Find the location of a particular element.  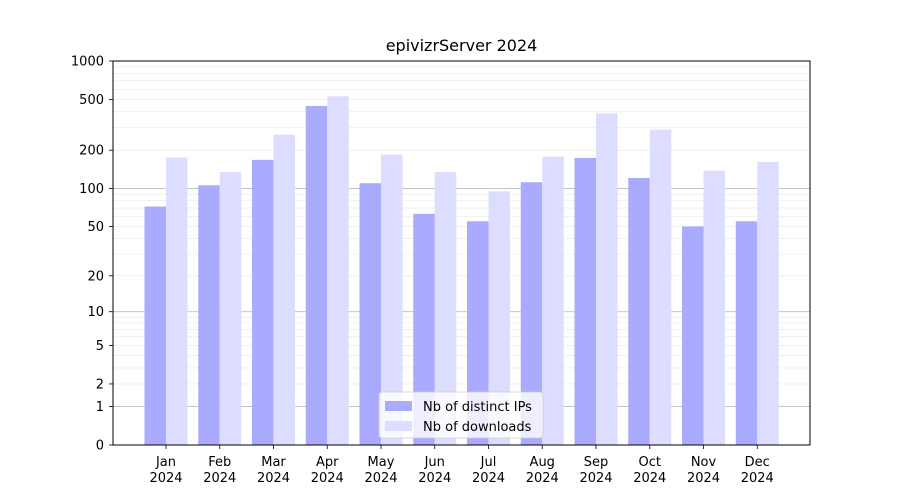

y-tick-label: 2 is located at coordinates (100, 384).